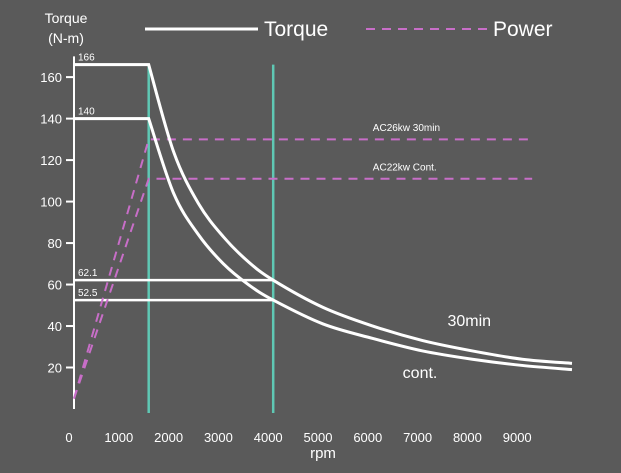 The width and height of the screenshot is (621, 473). I want to click on annotation-1: AC22kw Cont., so click(405, 167).